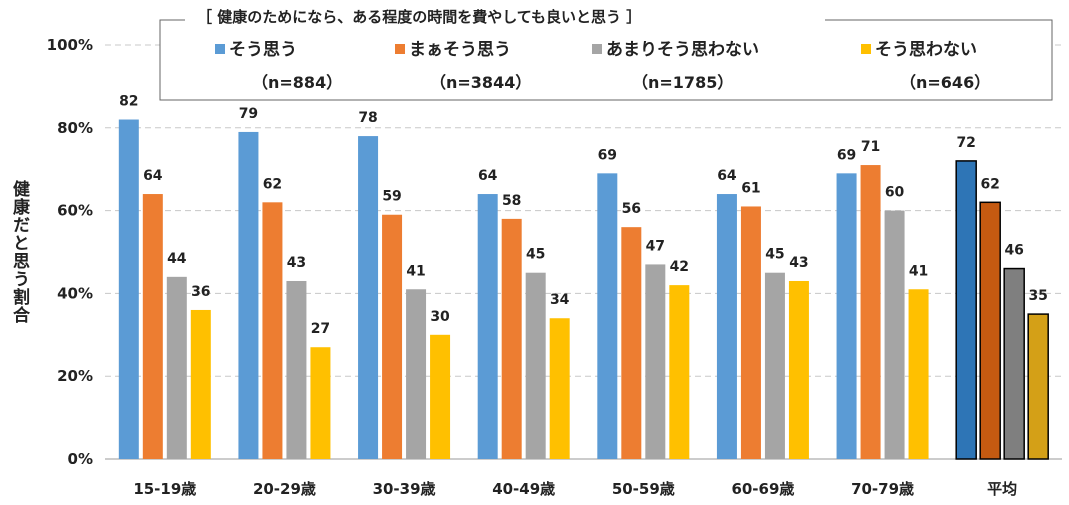 The width and height of the screenshot is (1069, 505). I want to click on x-tick-label: 平均, so click(1002, 489).